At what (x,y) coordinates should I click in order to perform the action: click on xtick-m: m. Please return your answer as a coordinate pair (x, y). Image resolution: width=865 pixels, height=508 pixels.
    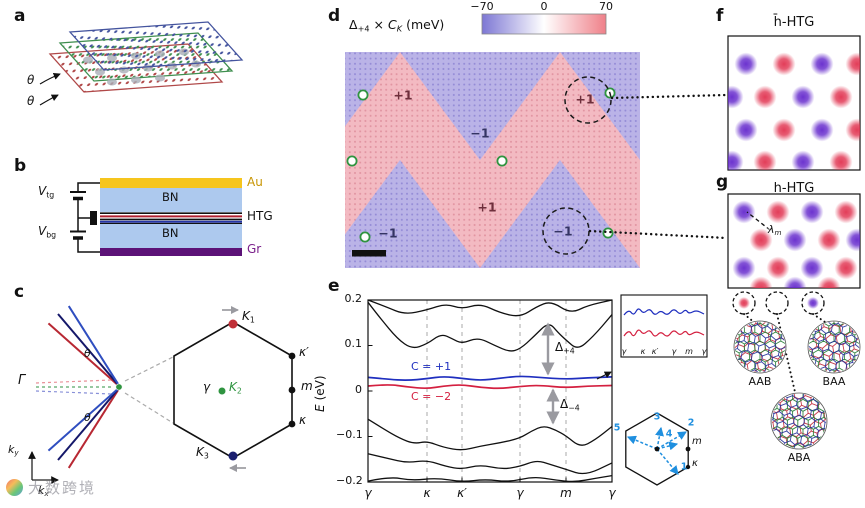
    Looking at the image, I should click on (566, 493).